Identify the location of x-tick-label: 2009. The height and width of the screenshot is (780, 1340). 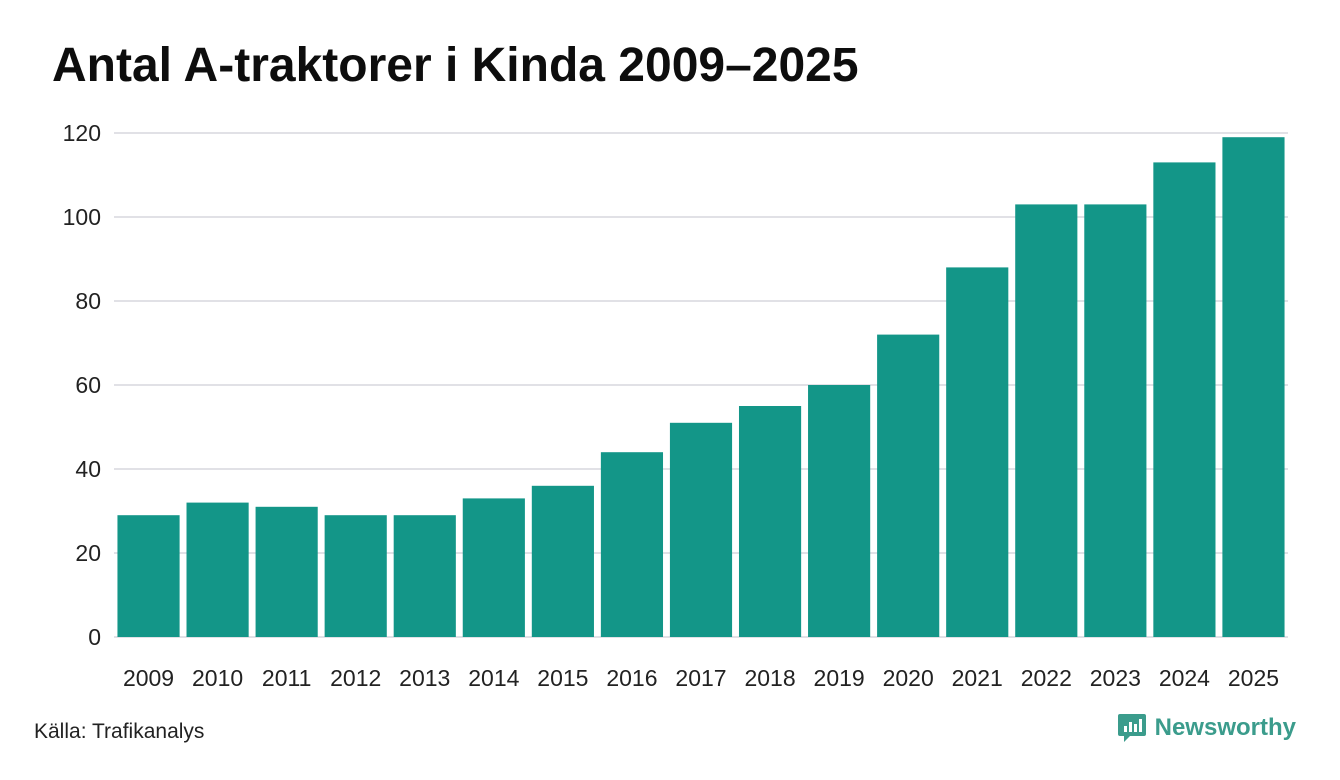
(148, 678).